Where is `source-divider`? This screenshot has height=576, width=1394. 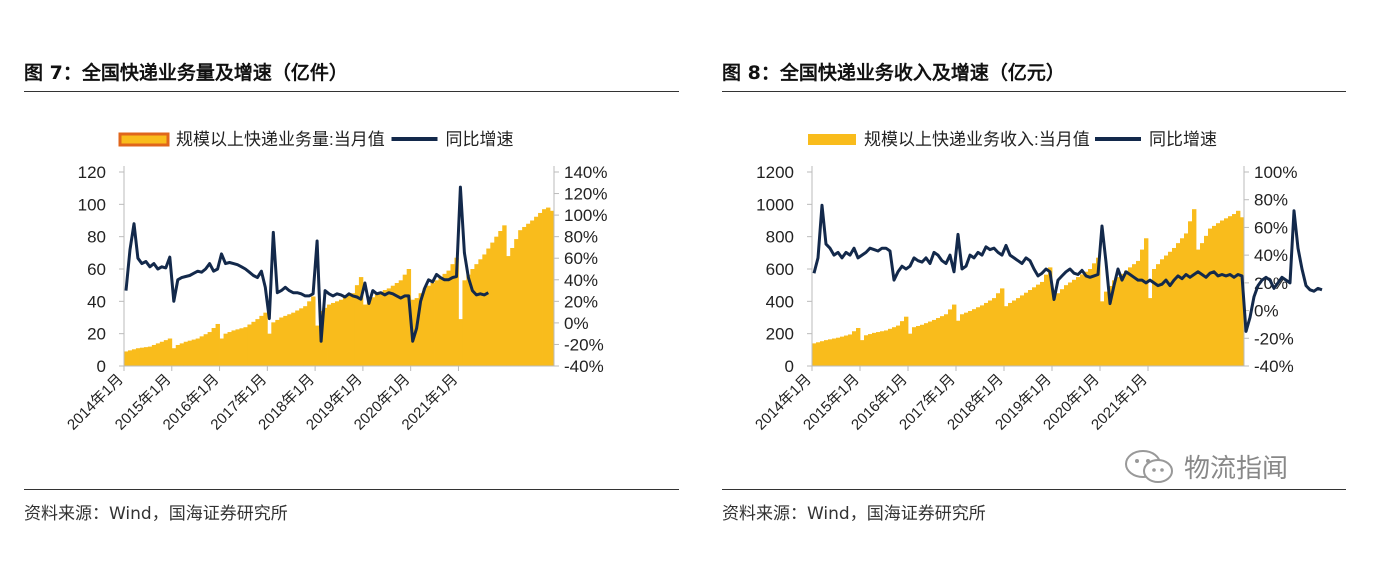 source-divider is located at coordinates (1034, 489).